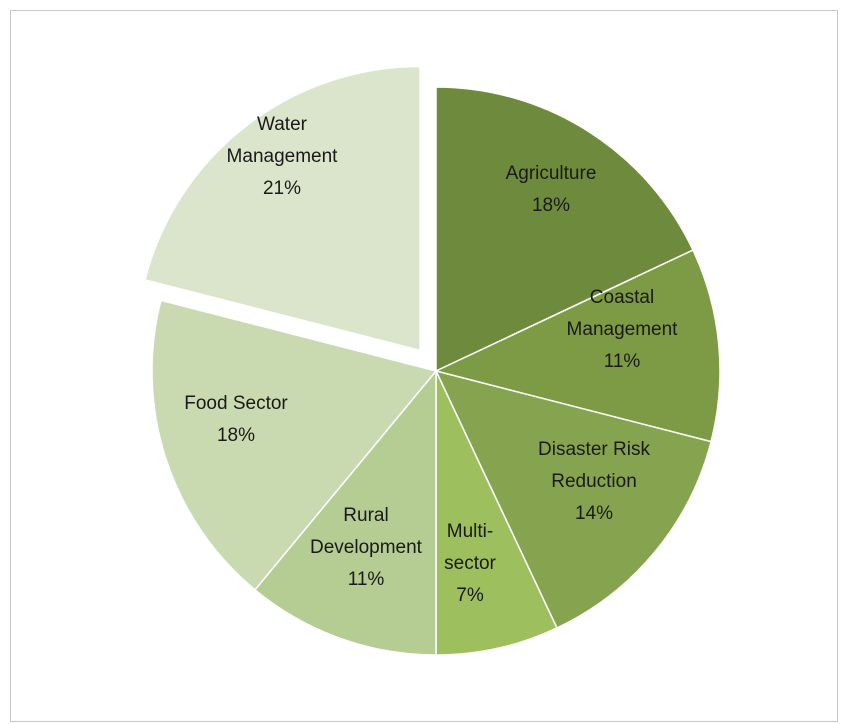 The width and height of the screenshot is (850, 724). I want to click on pie-slice-agriculture, so click(564, 229).